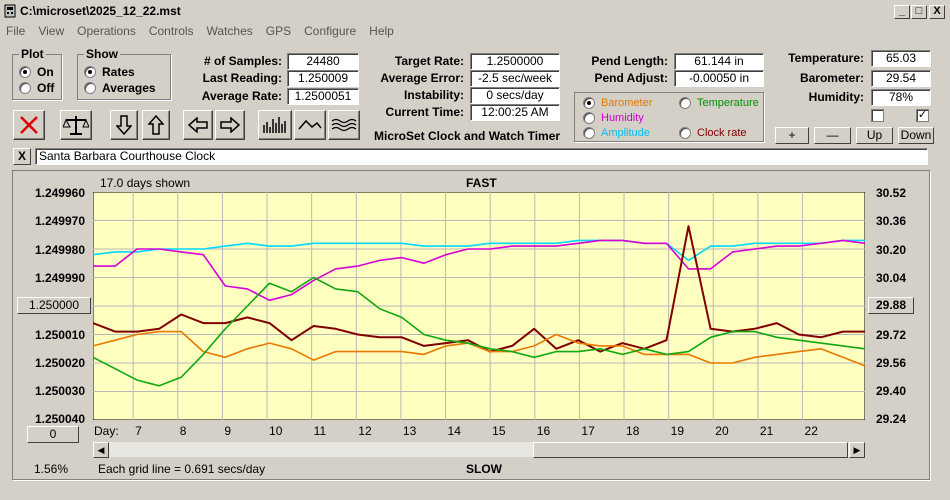  I want to click on arrow-up-icon, so click(156, 124).